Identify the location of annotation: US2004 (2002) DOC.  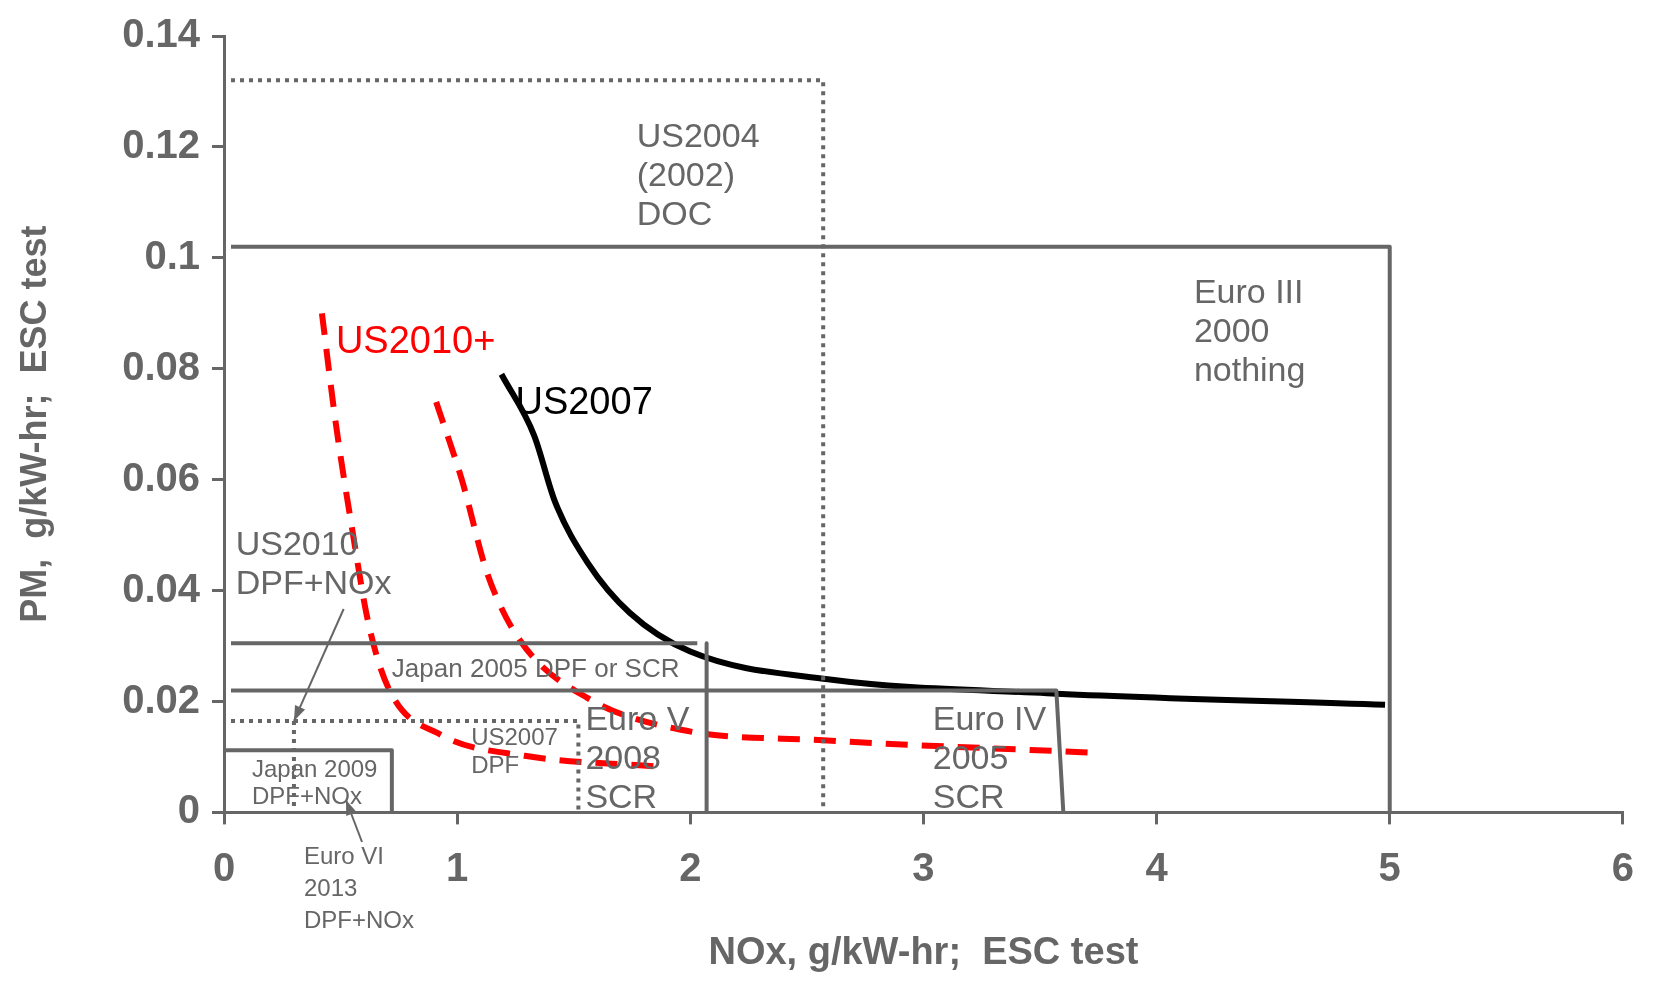
(698, 174).